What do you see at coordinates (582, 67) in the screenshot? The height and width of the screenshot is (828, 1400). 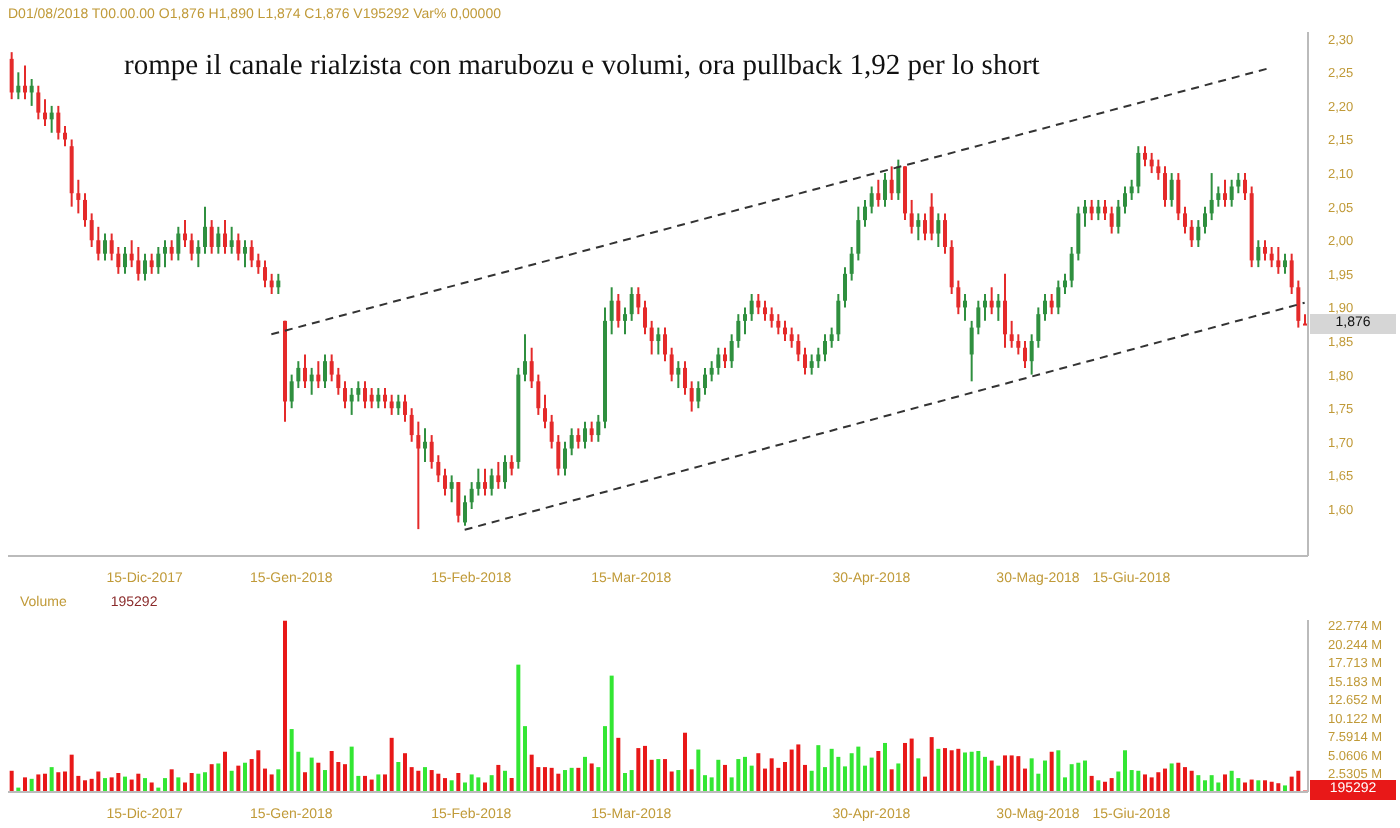 I see `text: rompe il canale rialzista con marubozu e volumi, ora pullback 1,92 per lo short` at bounding box center [582, 67].